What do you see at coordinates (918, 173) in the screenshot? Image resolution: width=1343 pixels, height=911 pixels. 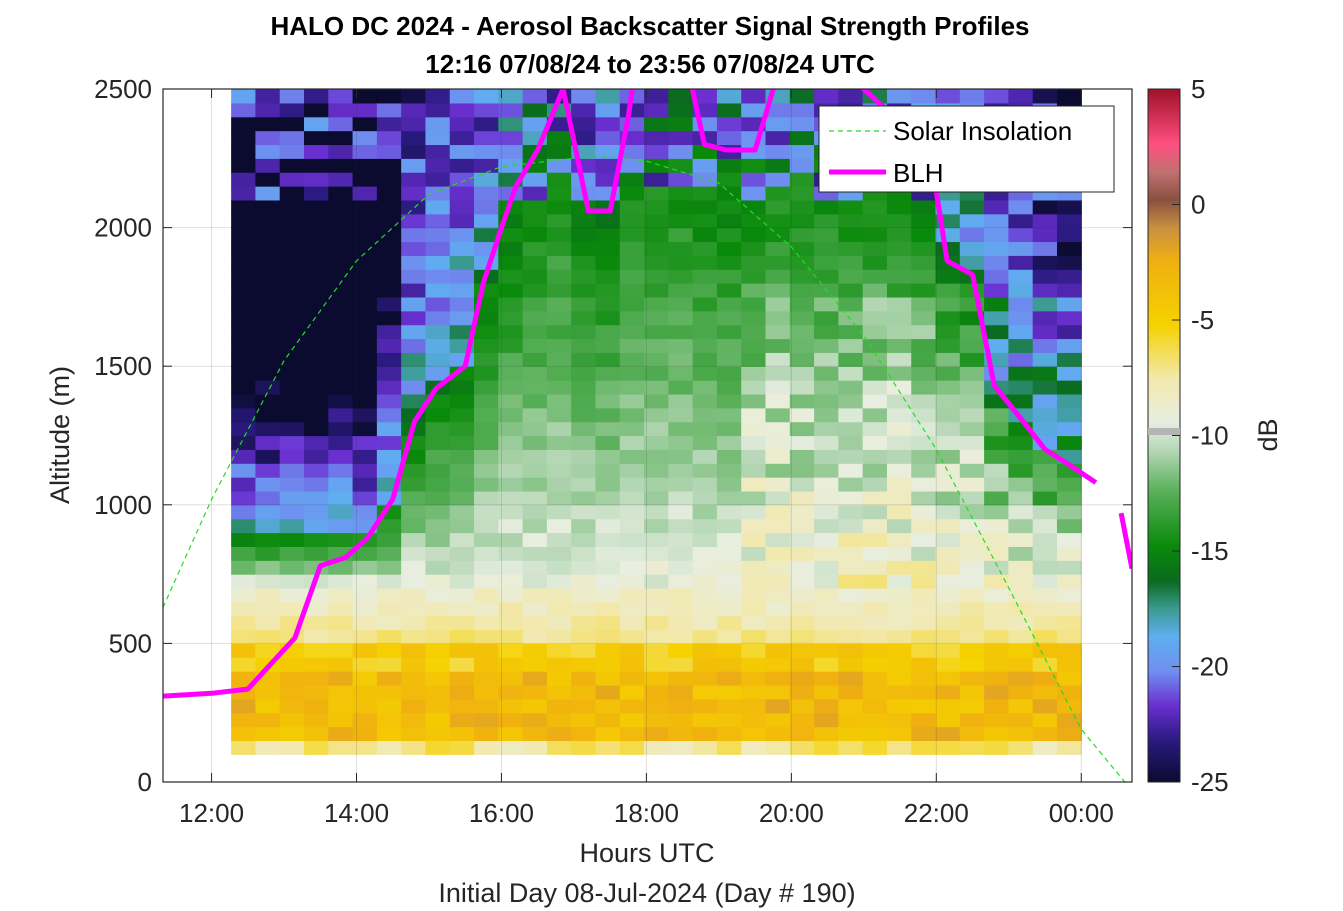 I see `legend-blh-label: BLH` at bounding box center [918, 173].